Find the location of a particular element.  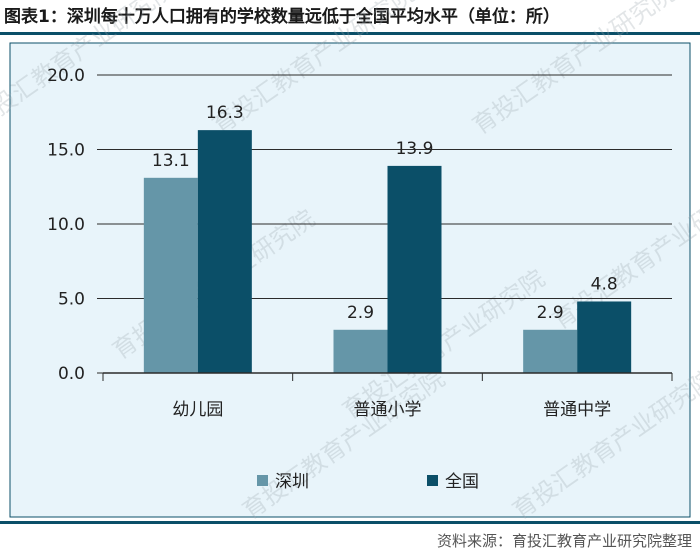

chart-title: 图表1：深圳每十万人口拥有的学校数量远低于全国平均水平（单位：所） is located at coordinates (282, 17).